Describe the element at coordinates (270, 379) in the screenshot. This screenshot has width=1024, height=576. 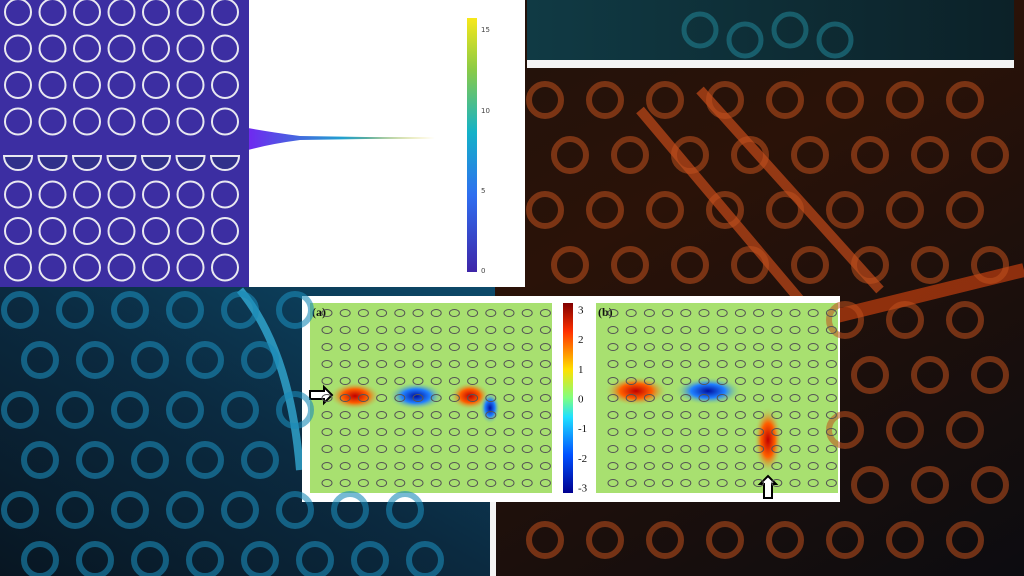
I see `glow-beam` at that location.